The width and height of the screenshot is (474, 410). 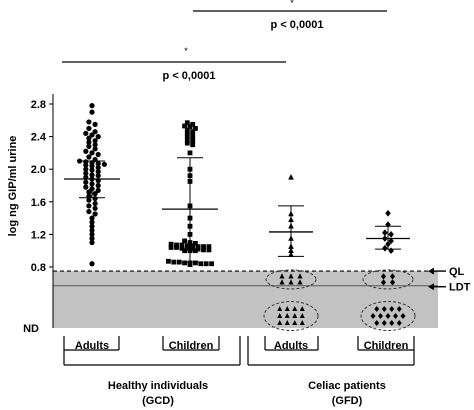 I want to click on x-label-healthy-children: Children, so click(x=191, y=346).